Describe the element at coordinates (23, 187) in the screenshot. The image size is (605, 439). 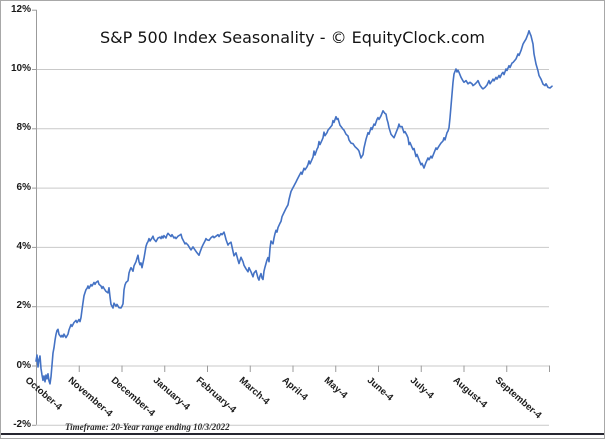
I see `y-tick-label-6%: 6%` at that location.